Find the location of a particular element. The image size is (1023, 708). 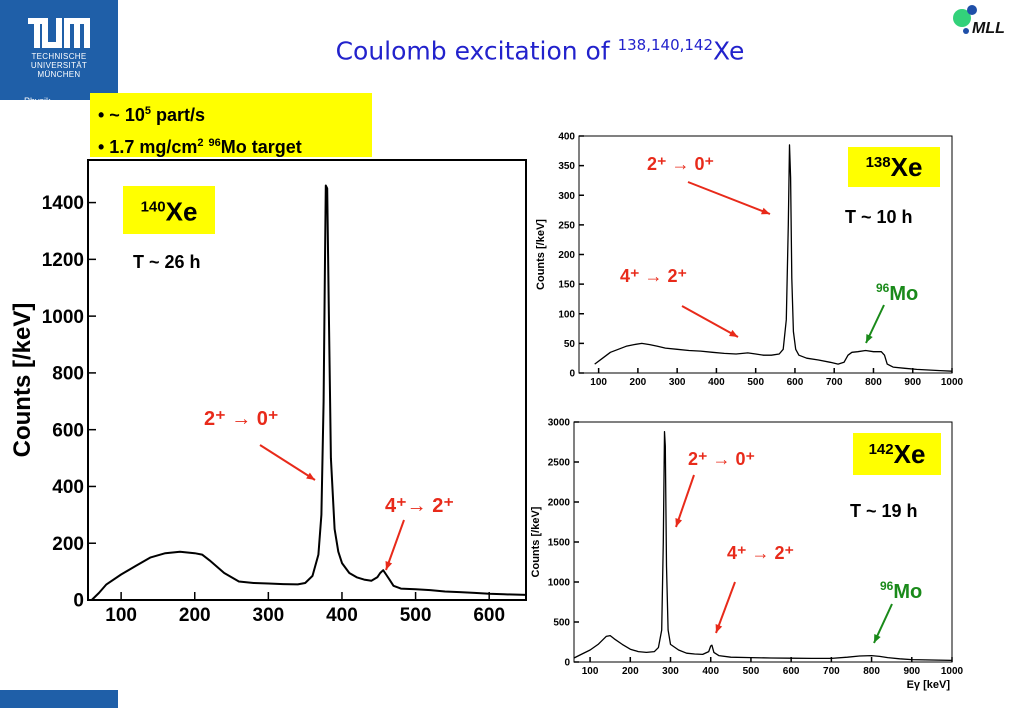

info-line-1-post: part/s is located at coordinates (177, 115).